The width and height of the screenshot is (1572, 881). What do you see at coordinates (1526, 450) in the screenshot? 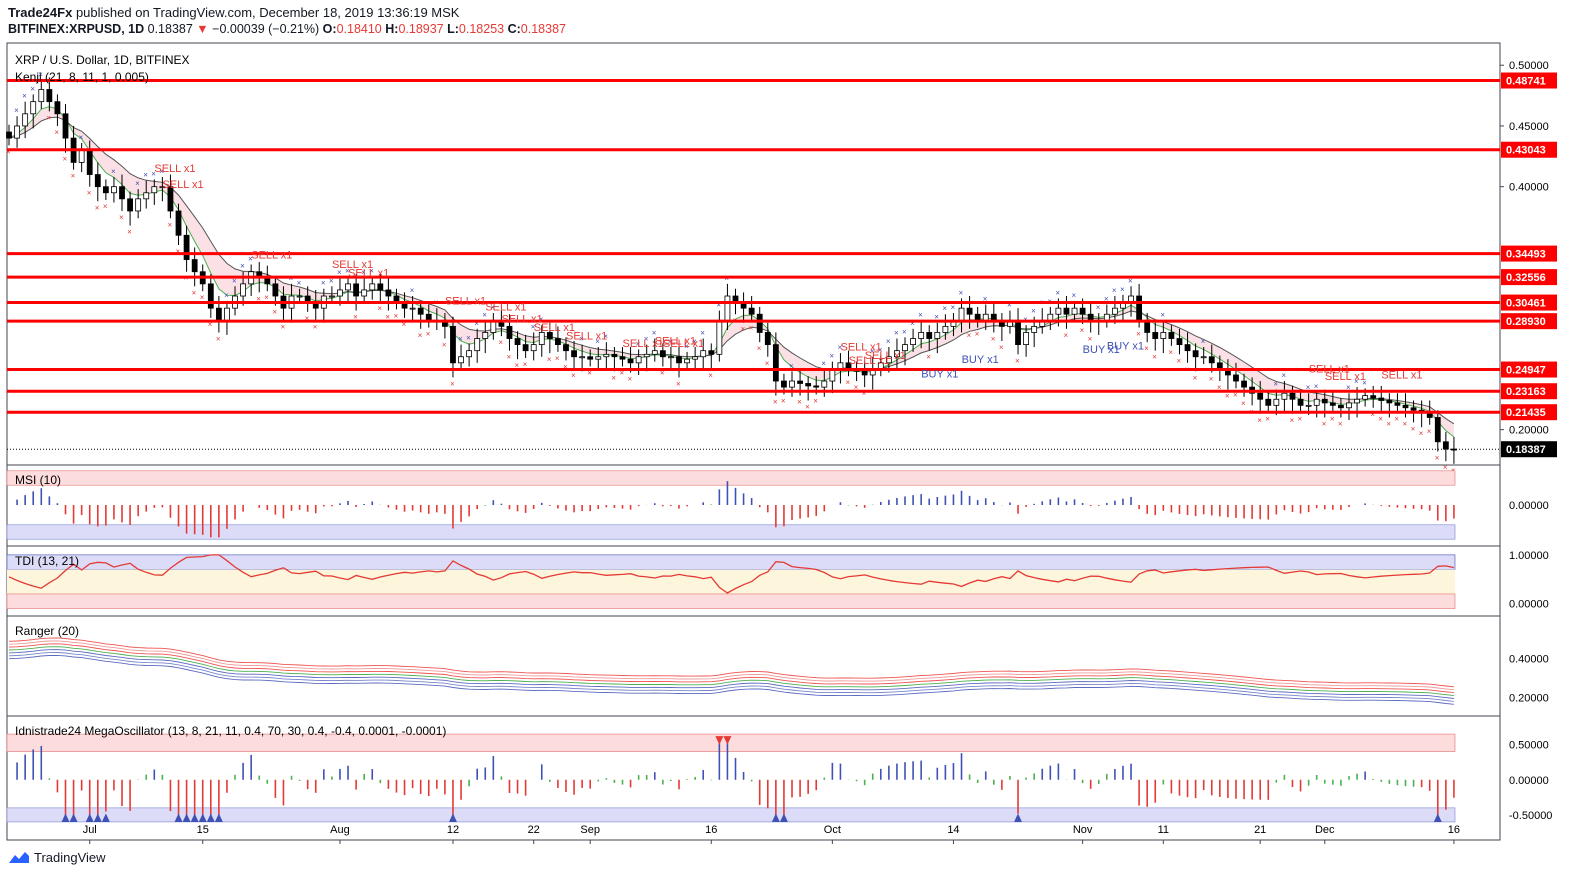
I see `last-price-label: 0.18387` at bounding box center [1526, 450].